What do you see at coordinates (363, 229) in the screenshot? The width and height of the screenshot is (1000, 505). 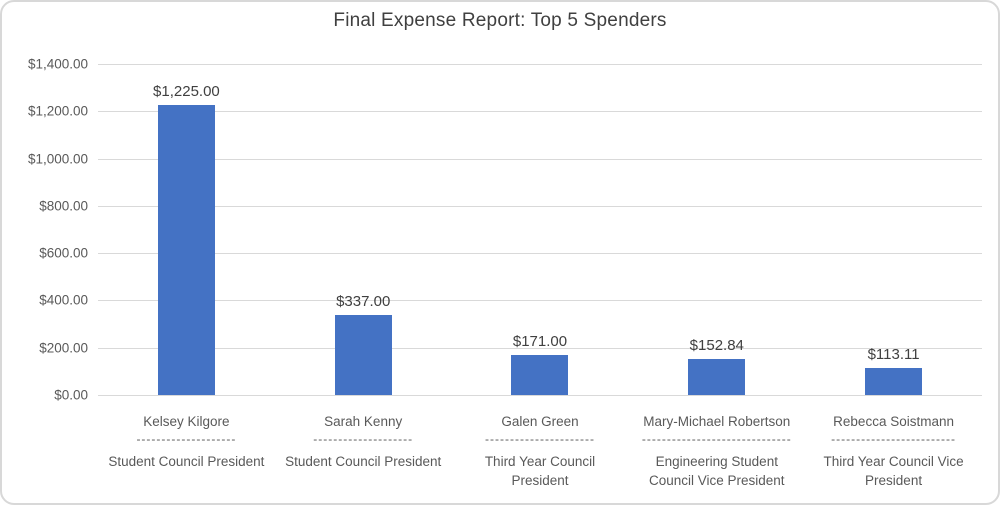 I see `bar-group: $337.00` at bounding box center [363, 229].